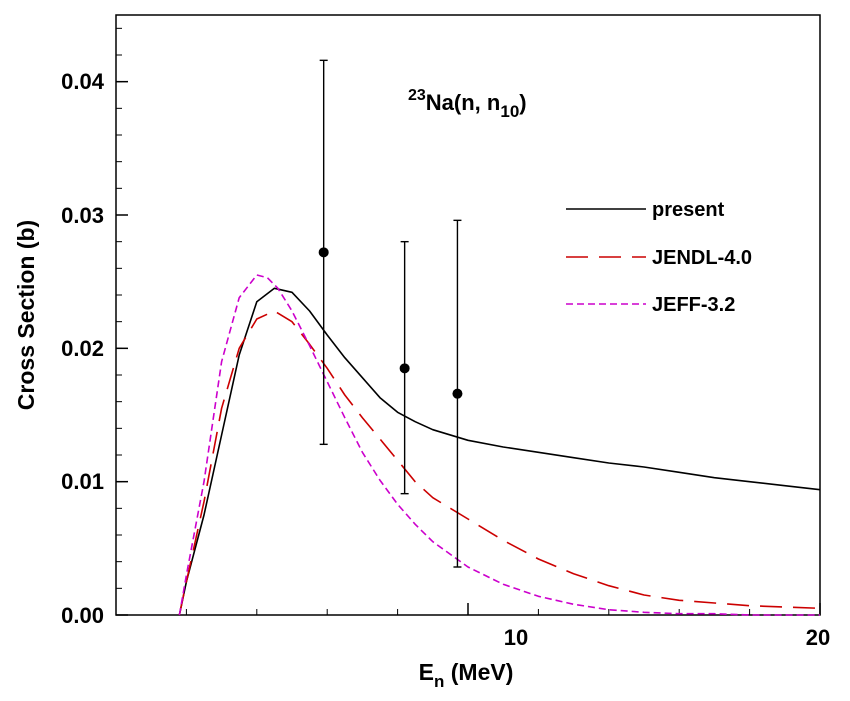  Describe the element at coordinates (26, 315) in the screenshot. I see `y-axis-label: Cross Section (b)` at that location.